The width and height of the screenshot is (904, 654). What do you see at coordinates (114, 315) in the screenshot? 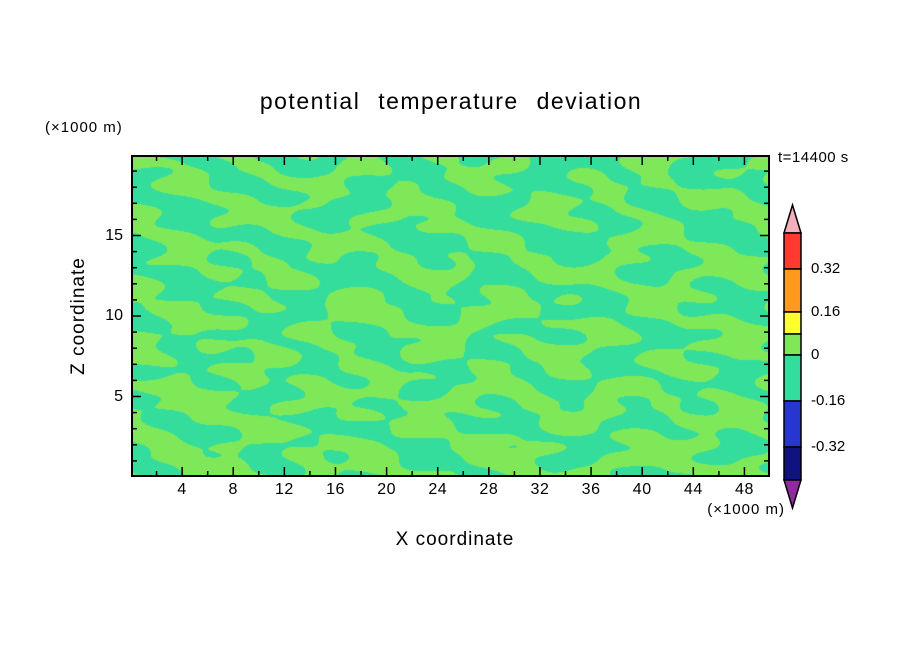
I see `z-tick-label: 10` at bounding box center [114, 315].